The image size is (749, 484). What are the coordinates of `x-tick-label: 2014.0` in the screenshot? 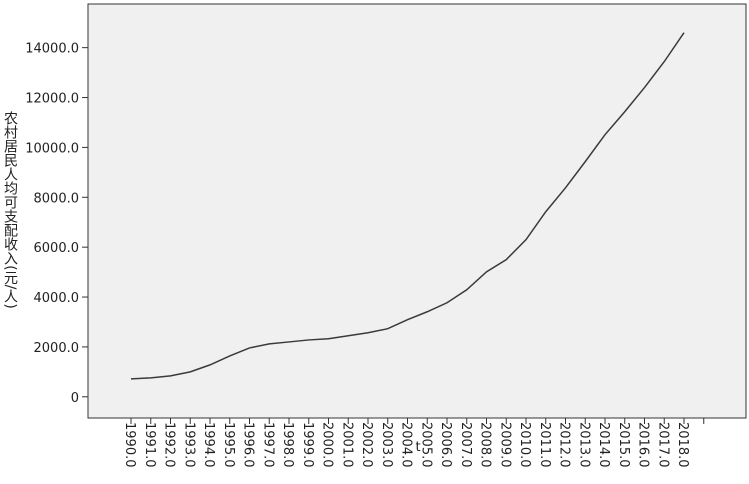 It's located at (603, 445).